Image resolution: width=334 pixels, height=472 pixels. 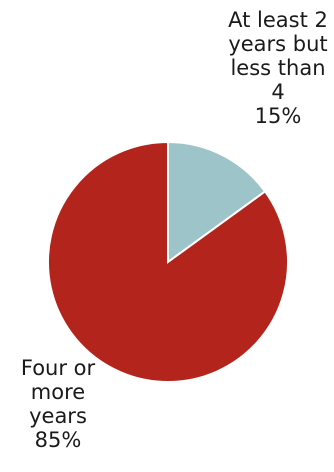 I want to click on slice-label-two-to-four-years: At least 2 years but less than 4 15%, so click(x=278, y=68).